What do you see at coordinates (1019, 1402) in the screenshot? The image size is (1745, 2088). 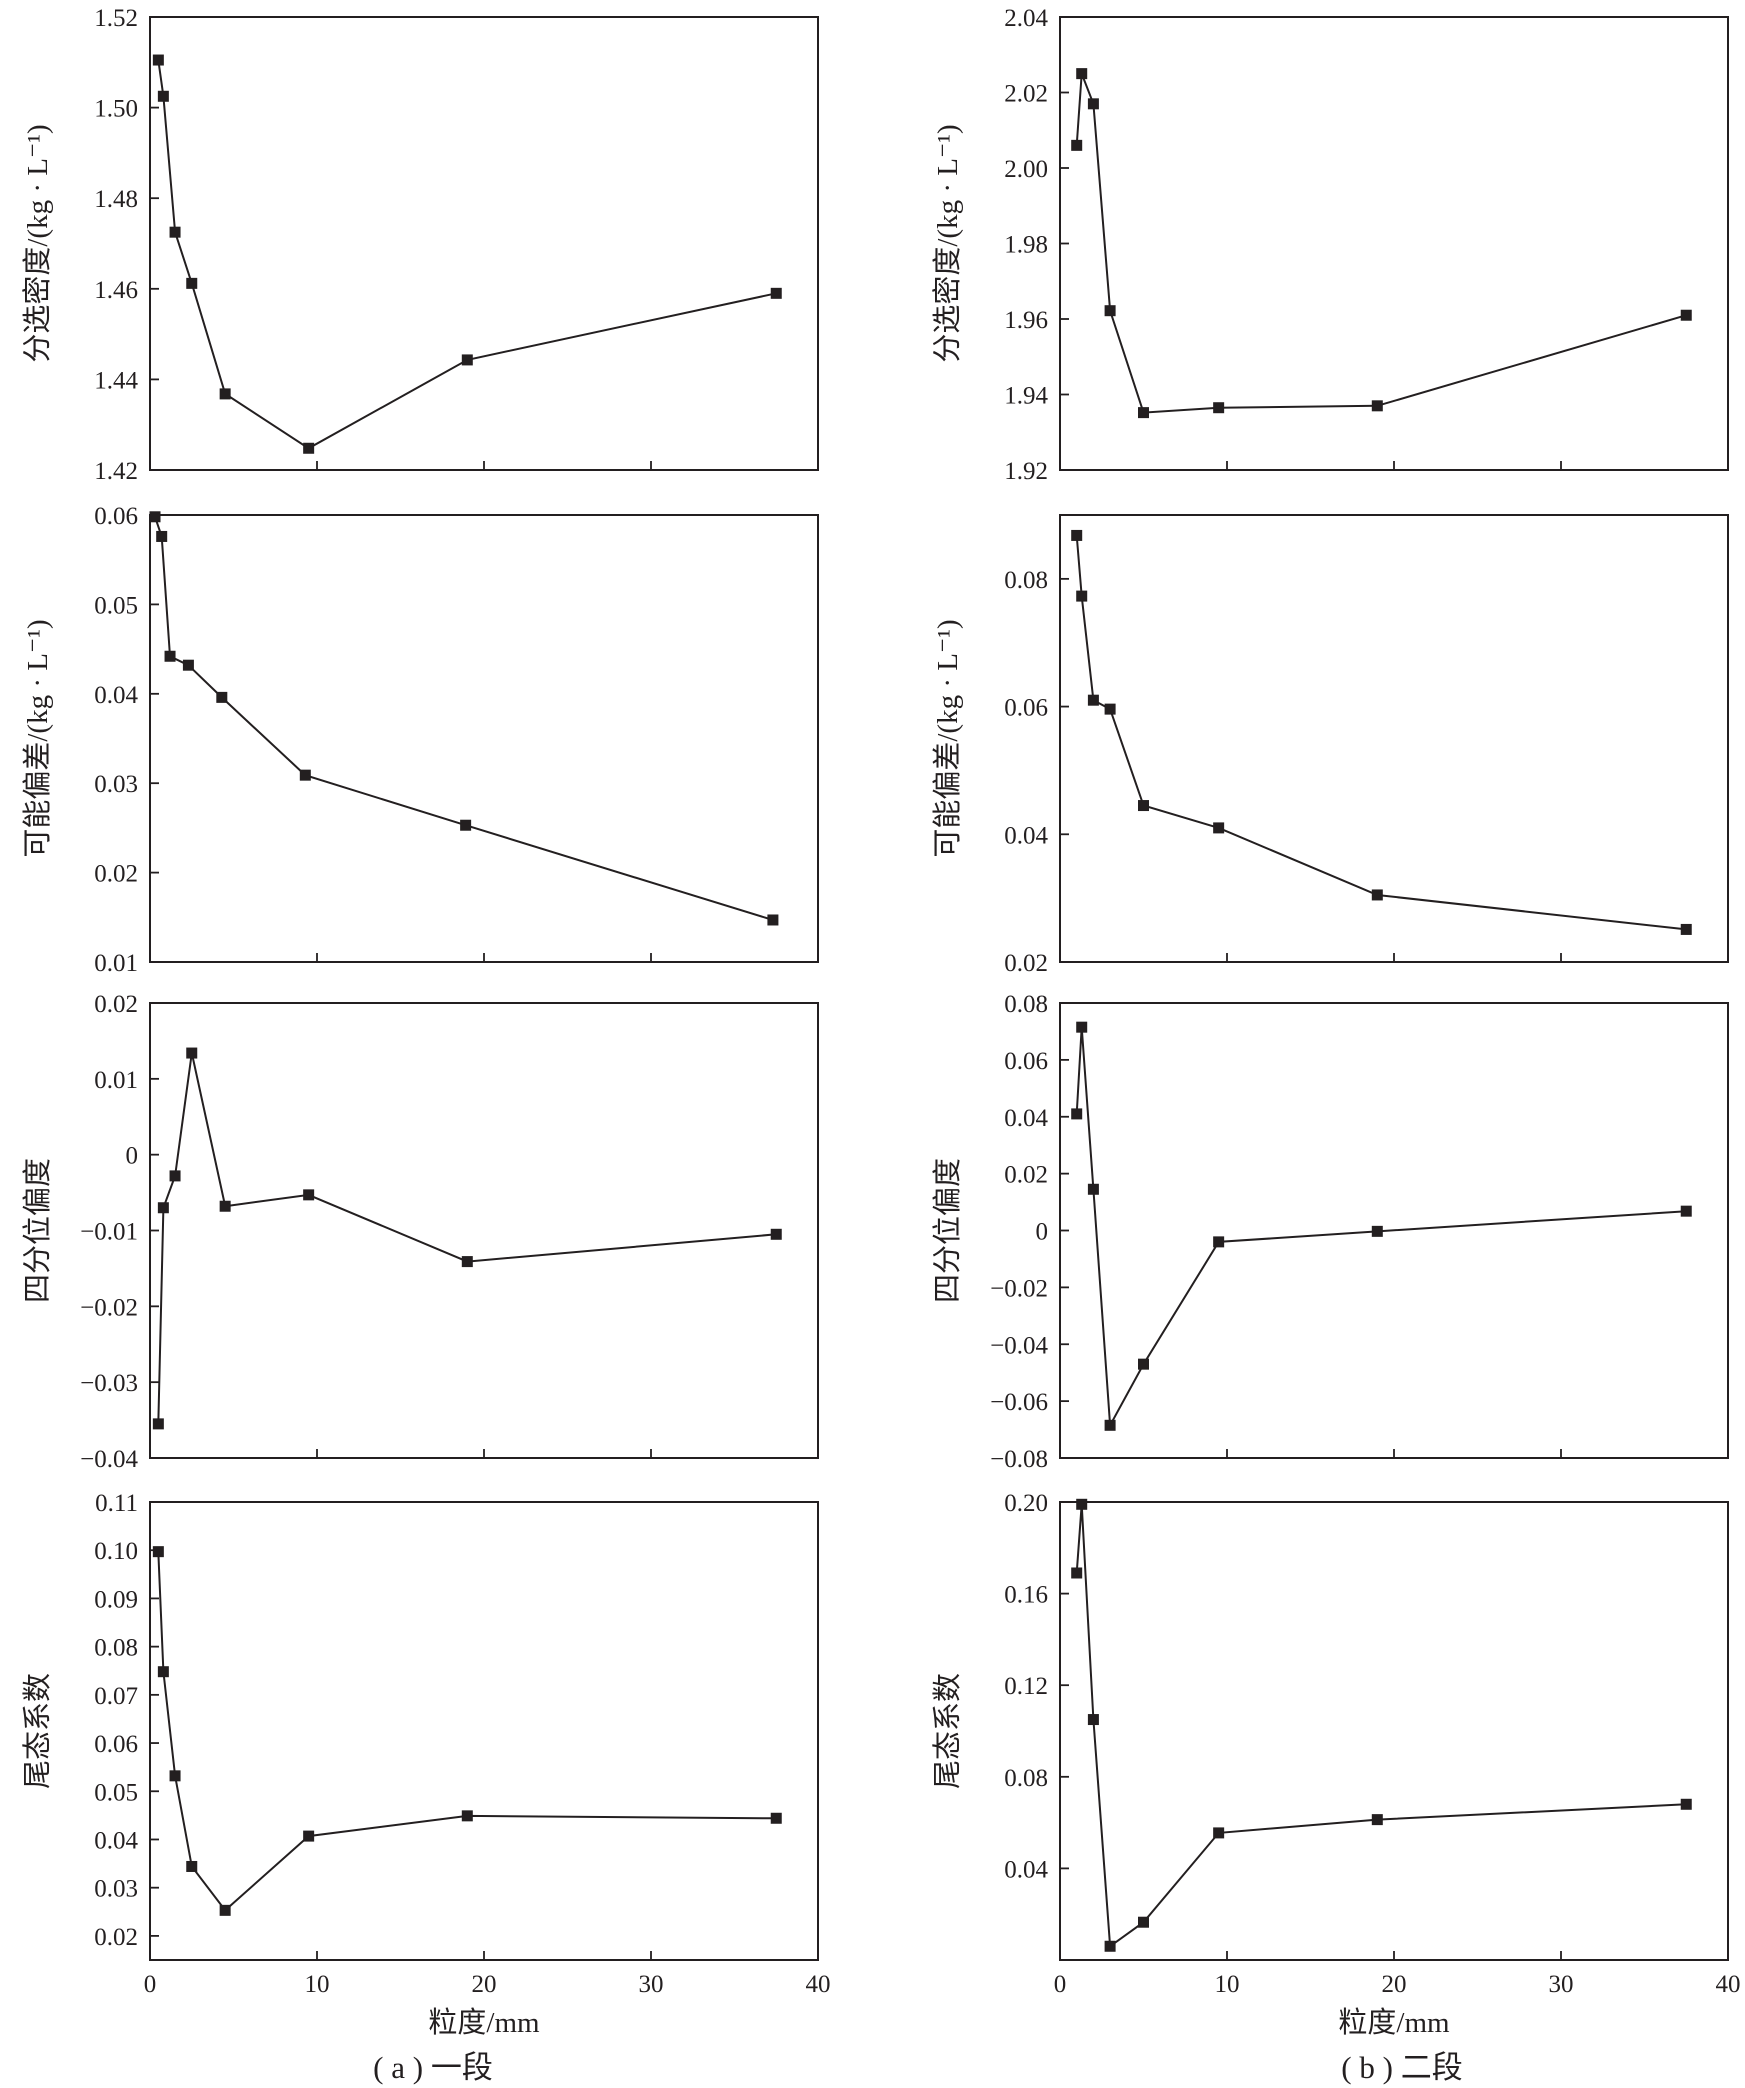 I see `chart-b3-ytick-label: −0.06` at bounding box center [1019, 1402].